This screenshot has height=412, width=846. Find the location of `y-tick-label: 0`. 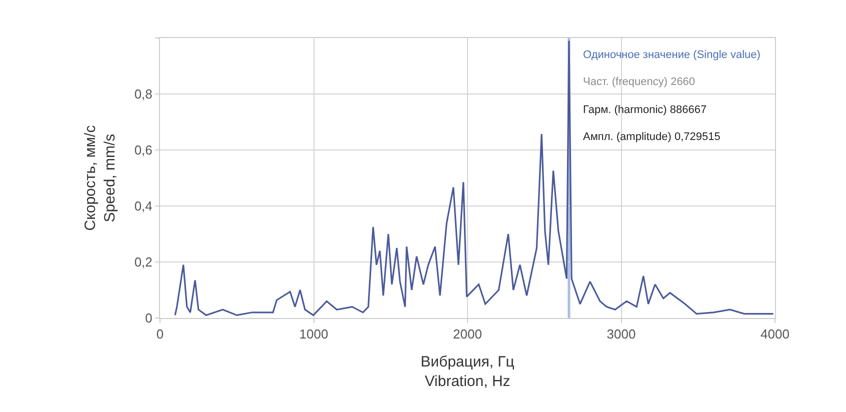

y-tick-label: 0 is located at coordinates (148, 318).